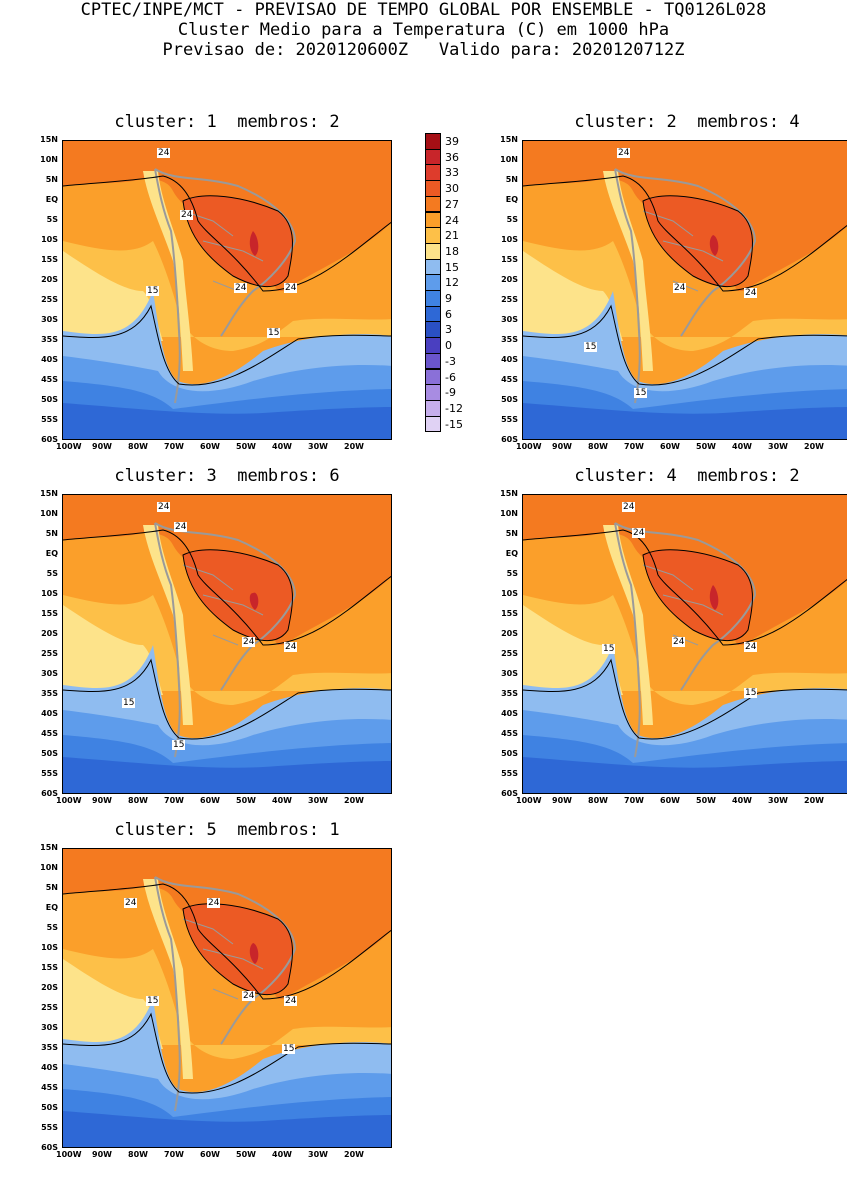 Image resolution: width=847 pixels, height=1193 pixels. Describe the element at coordinates (210, 800) in the screenshot. I see `lon-tick-label: 60W` at that location.